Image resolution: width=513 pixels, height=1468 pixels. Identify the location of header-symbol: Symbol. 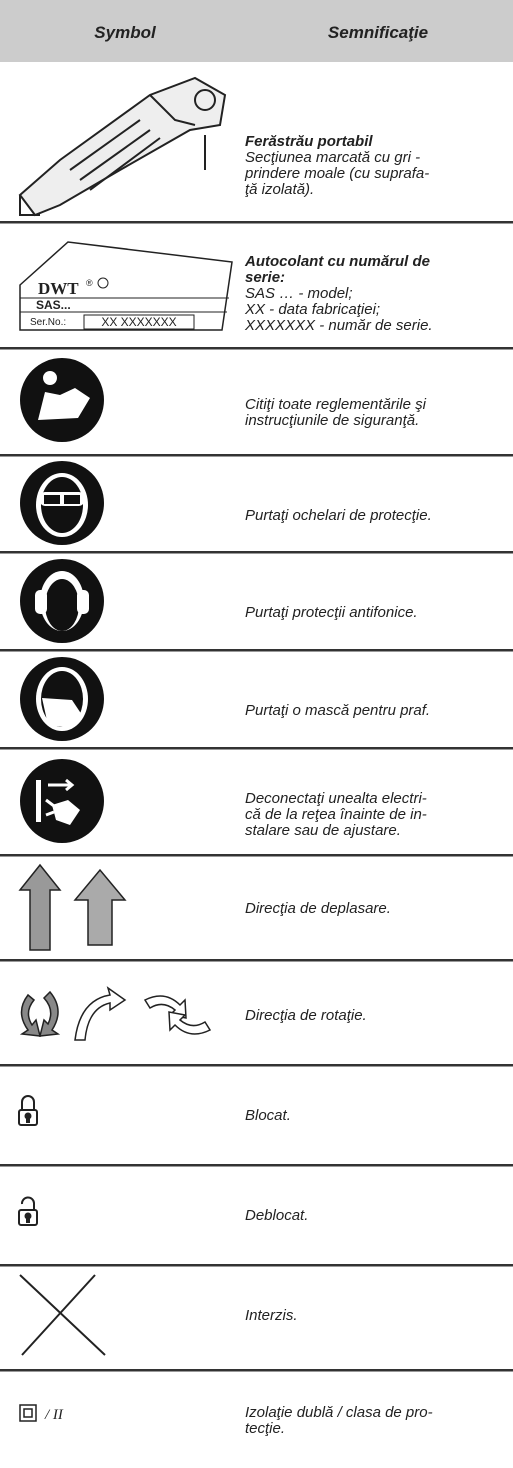
(125, 32).